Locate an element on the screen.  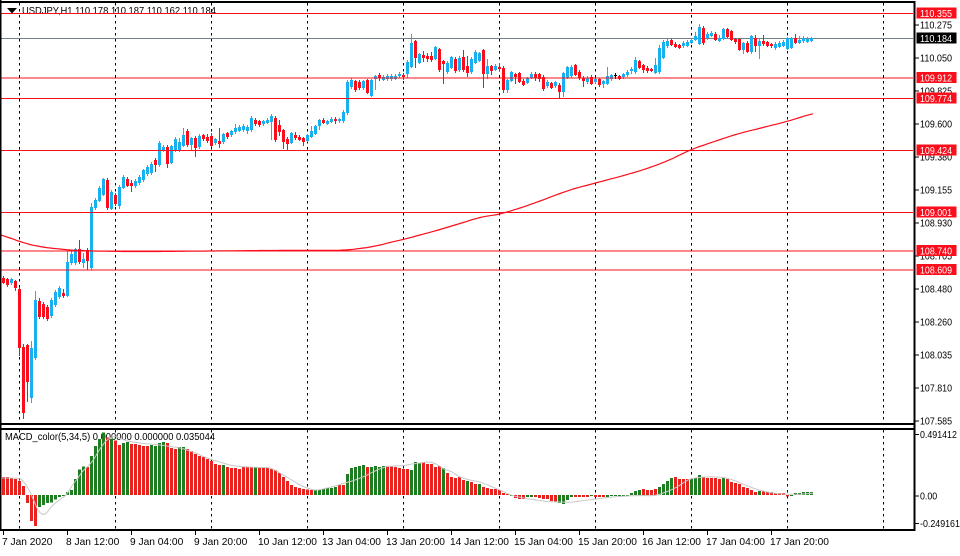
svg-text: 108.480 is located at coordinates (936, 290).